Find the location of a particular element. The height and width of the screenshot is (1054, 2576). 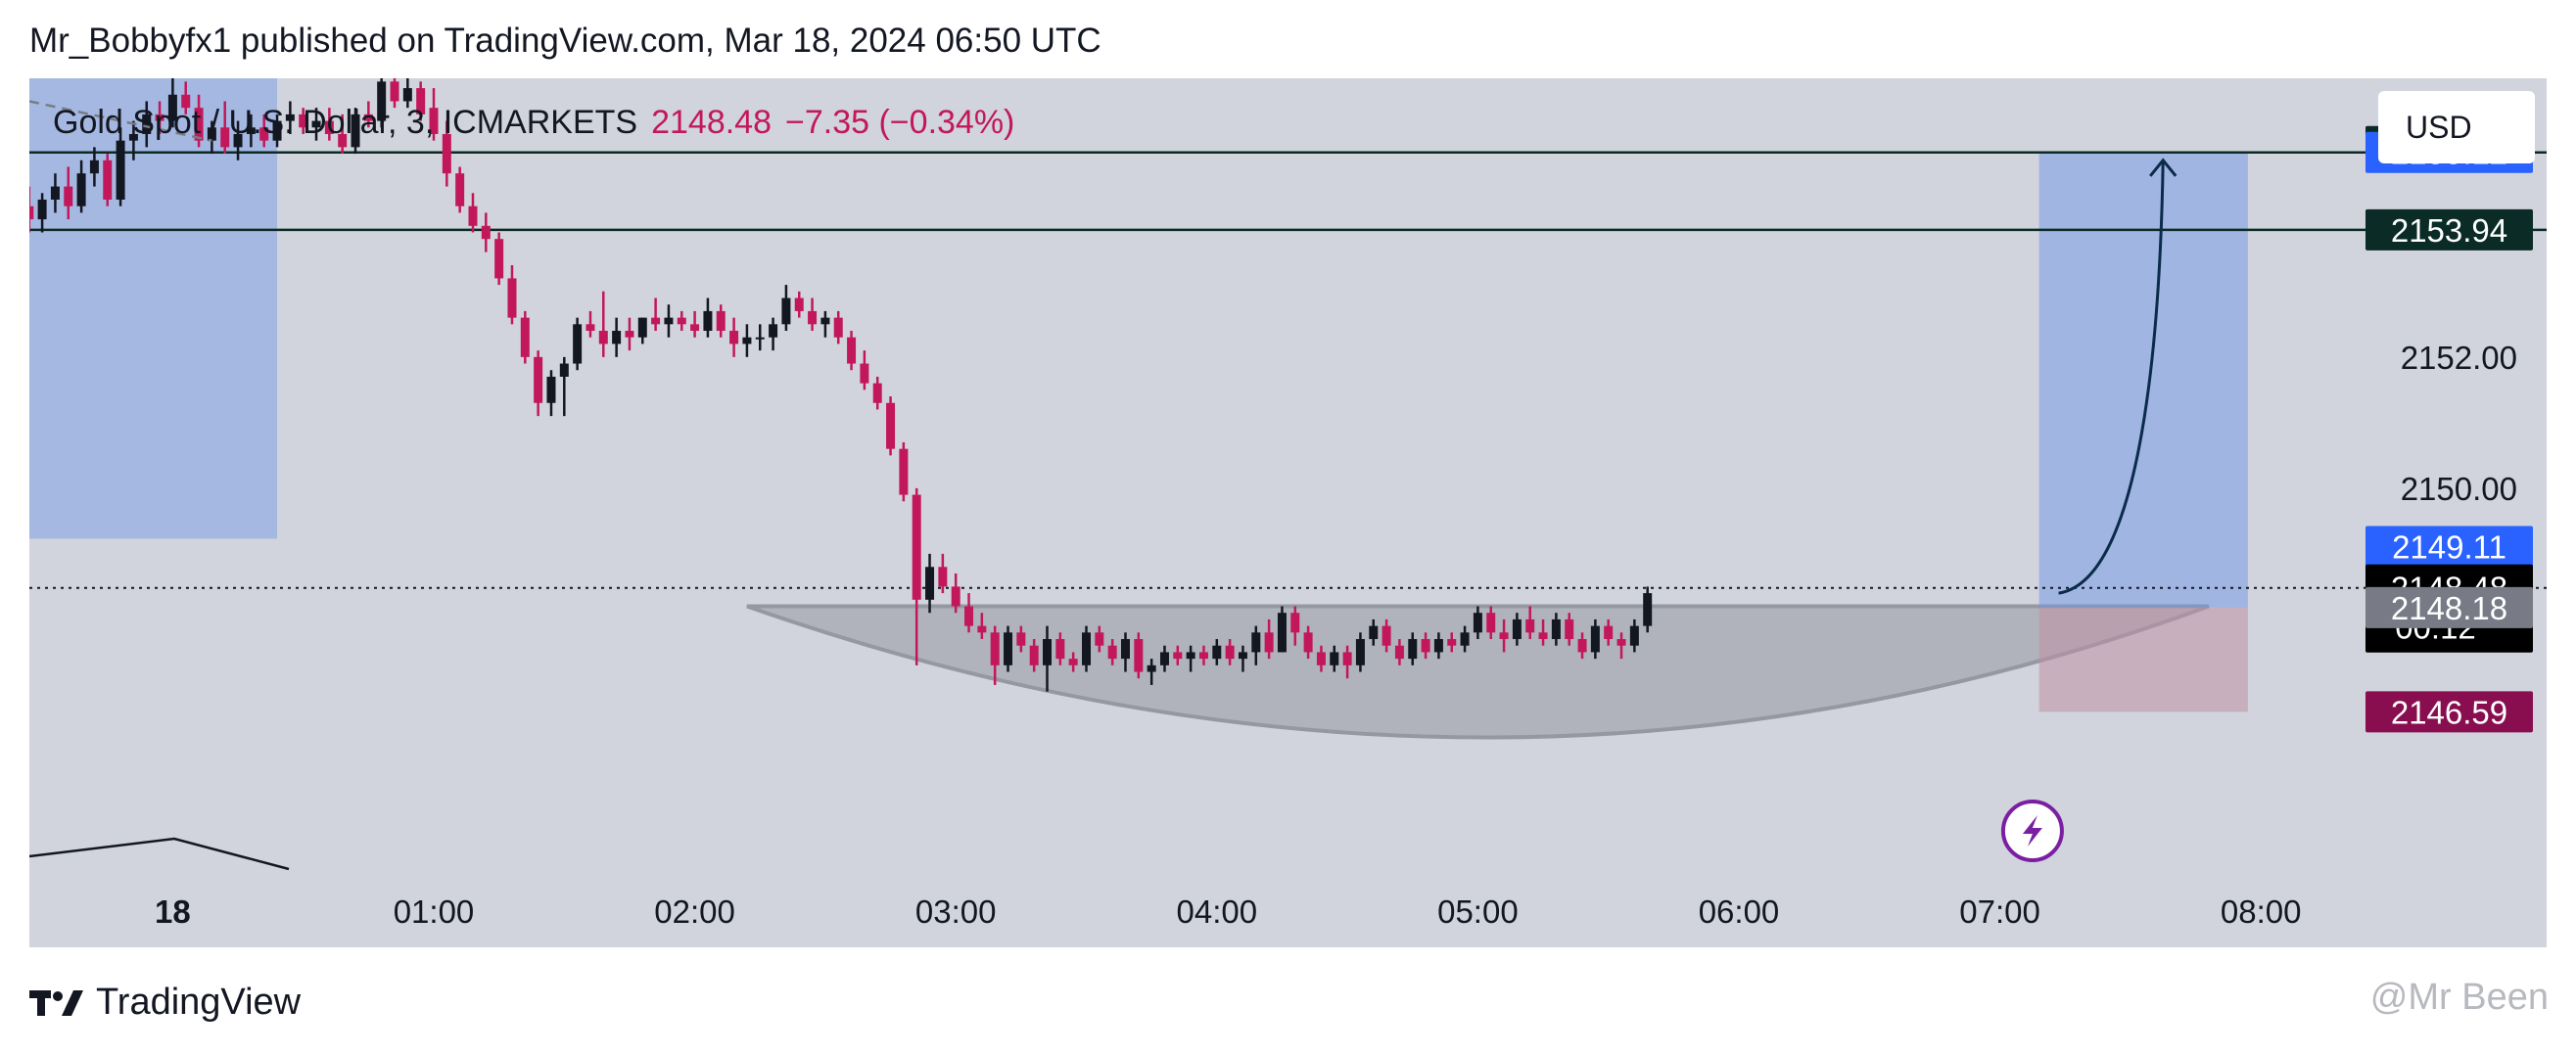

price-tag-label: 2146.59 is located at coordinates (2449, 712).